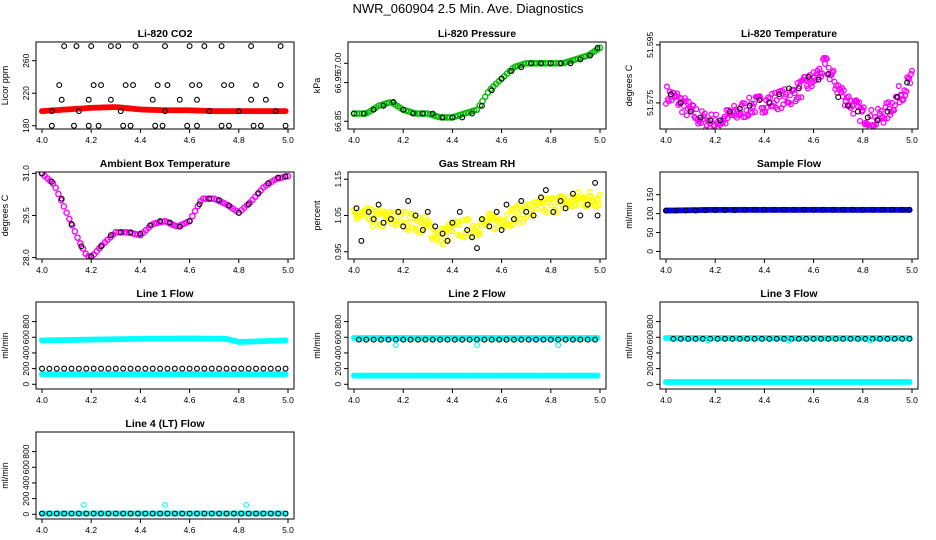 The width and height of the screenshot is (936, 540). What do you see at coordinates (26, 125) in the screenshot?
I see `y-tick-label: 180` at bounding box center [26, 125].